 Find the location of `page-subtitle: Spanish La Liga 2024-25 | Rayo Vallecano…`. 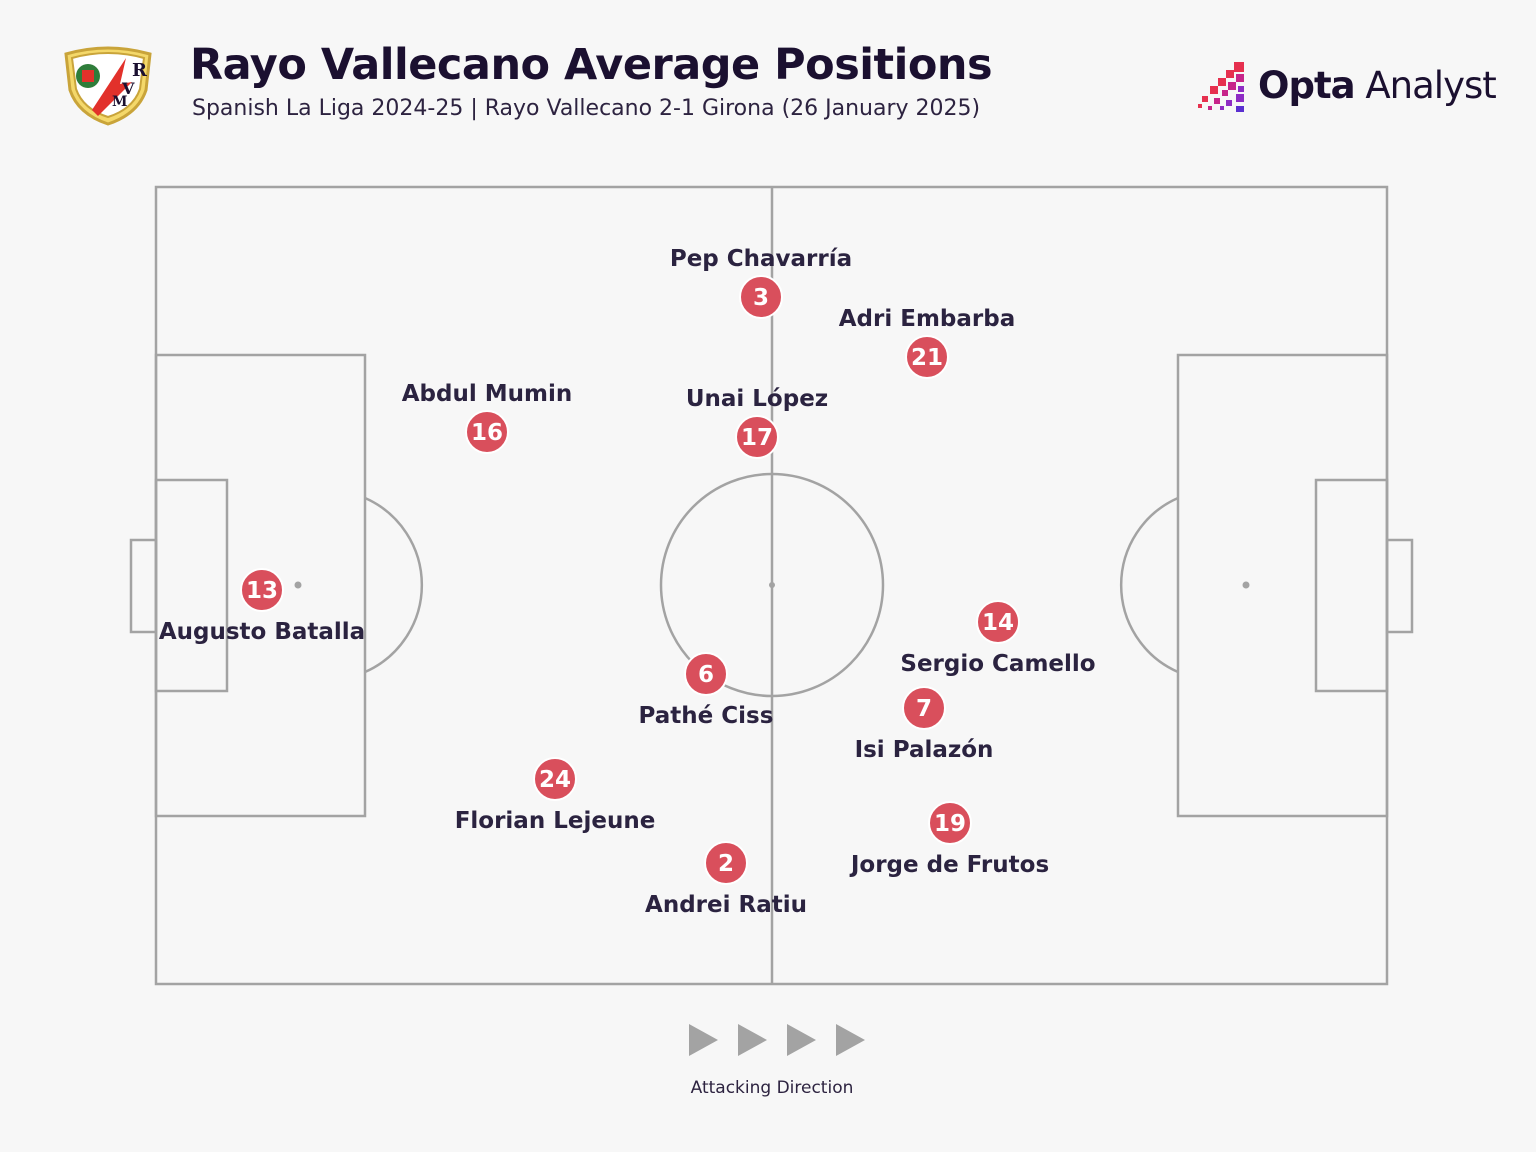

page-subtitle: Spanish La Liga 2024-25 | Rayo Vallecano… is located at coordinates (586, 108).